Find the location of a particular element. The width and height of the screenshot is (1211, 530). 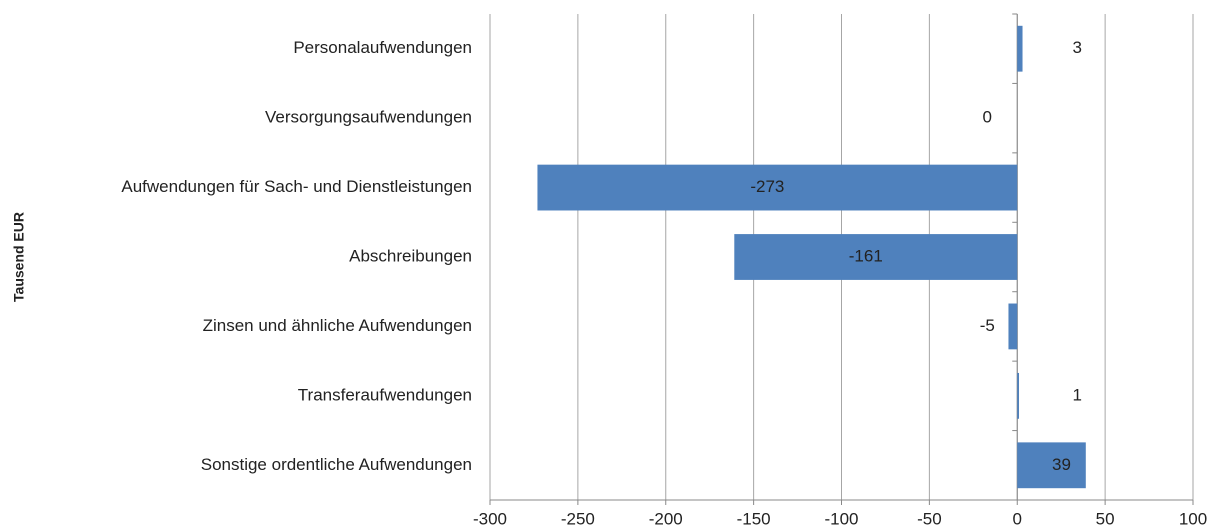

data-label: -161 is located at coordinates (866, 255).